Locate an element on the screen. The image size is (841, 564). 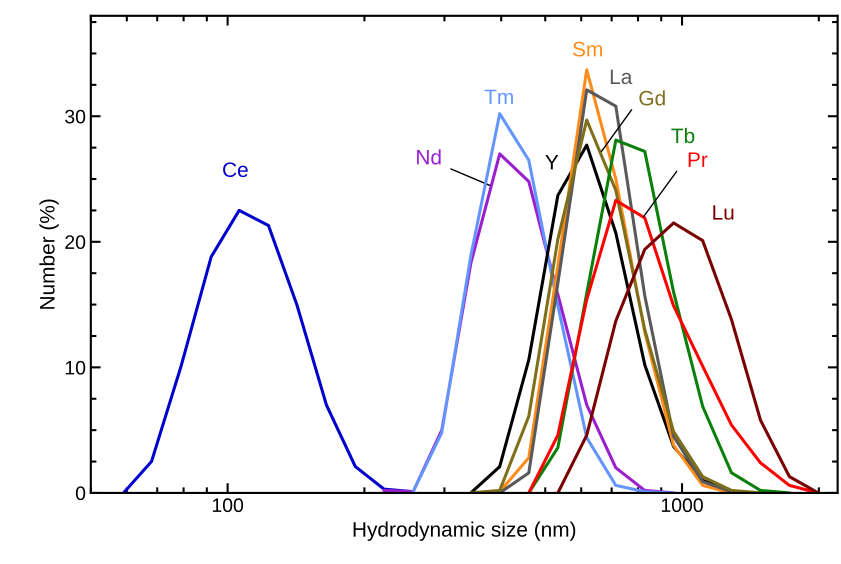
series-label: Ce is located at coordinates (235, 170).